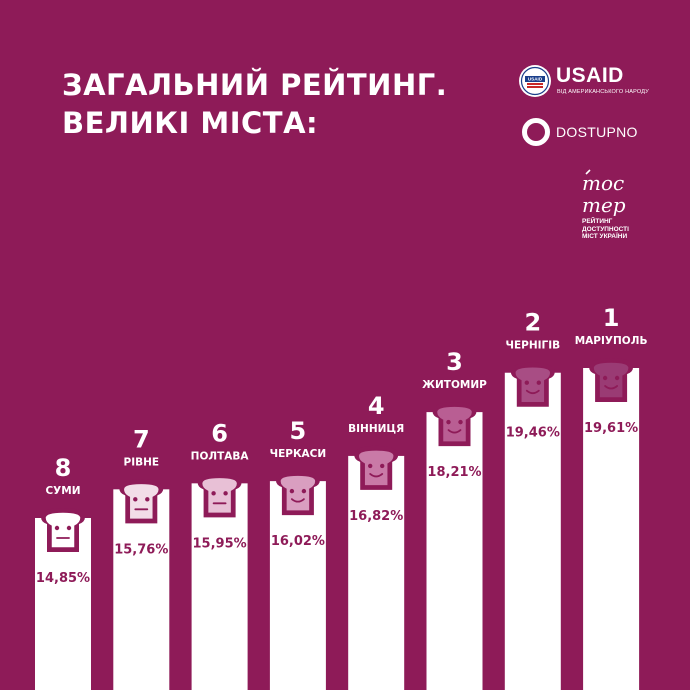 The image size is (690, 690). What do you see at coordinates (454, 472) in the screenshot?
I see `value-label: 18,21%` at bounding box center [454, 472].